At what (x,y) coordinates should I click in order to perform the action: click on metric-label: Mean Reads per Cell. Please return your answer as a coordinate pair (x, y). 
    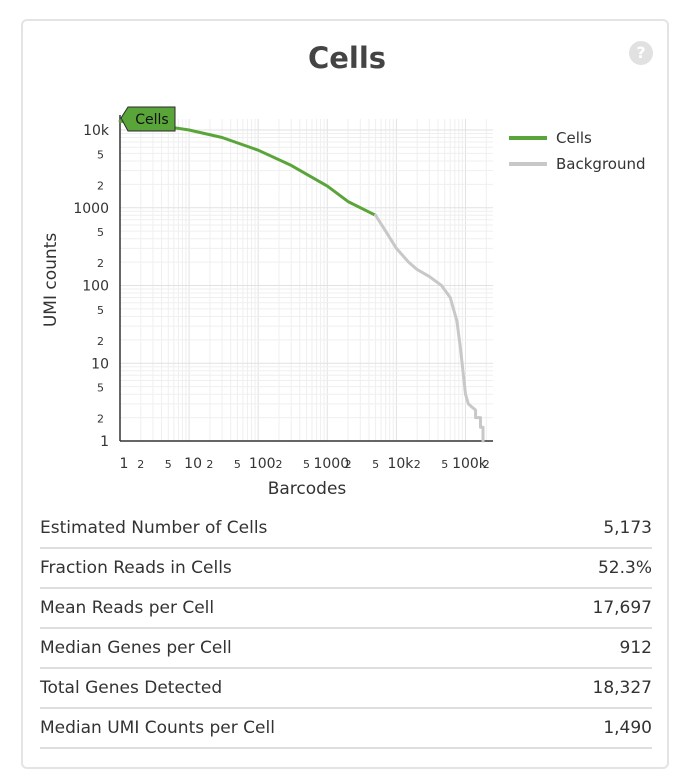
    Looking at the image, I should click on (127, 608).